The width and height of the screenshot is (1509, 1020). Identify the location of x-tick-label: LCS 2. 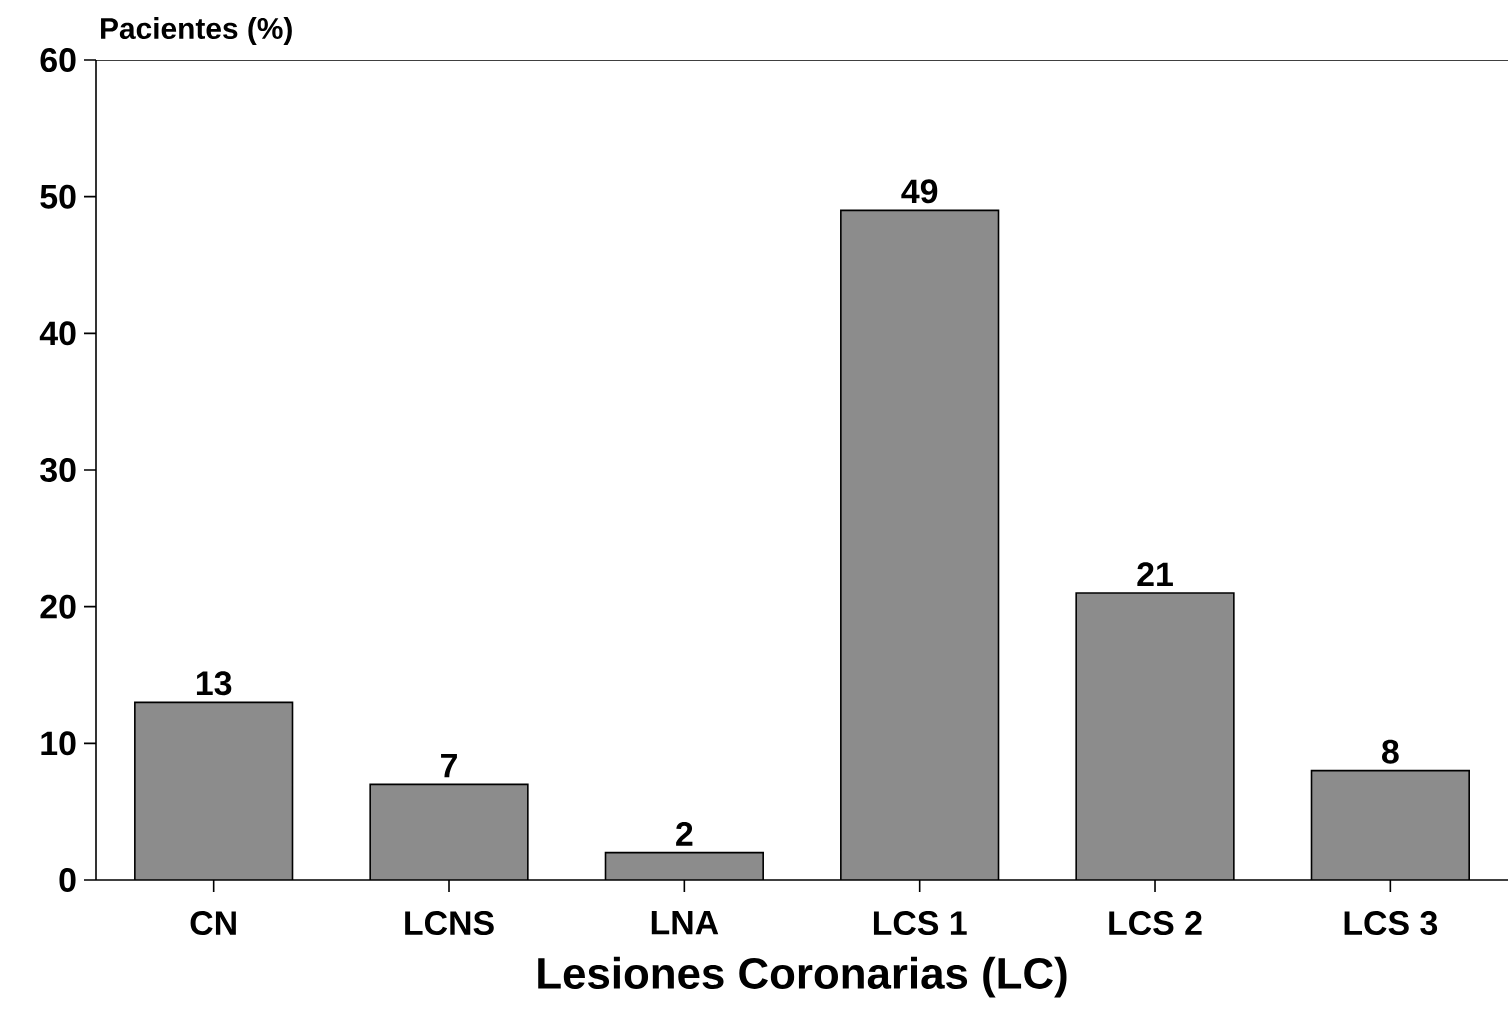
(1155, 923).